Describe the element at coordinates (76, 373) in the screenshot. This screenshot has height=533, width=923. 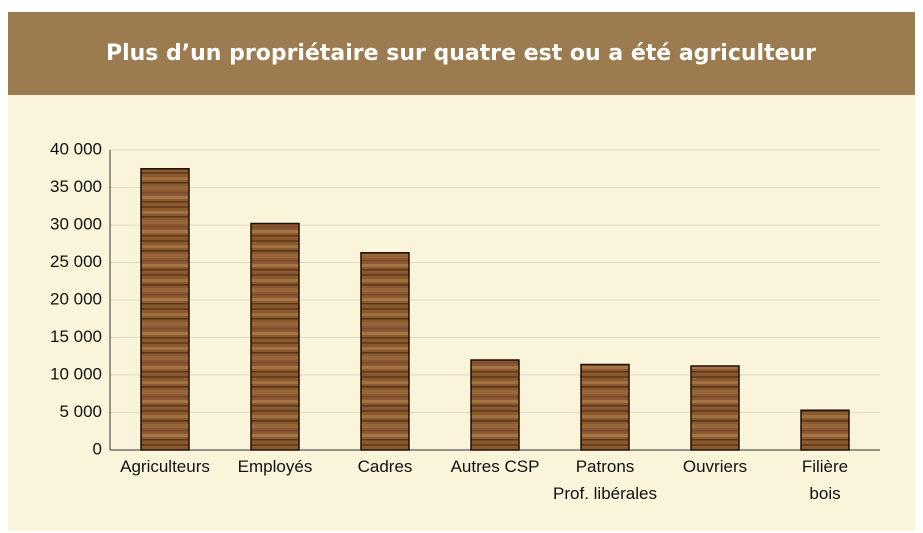
I see `y-tick-label: 10 000` at that location.